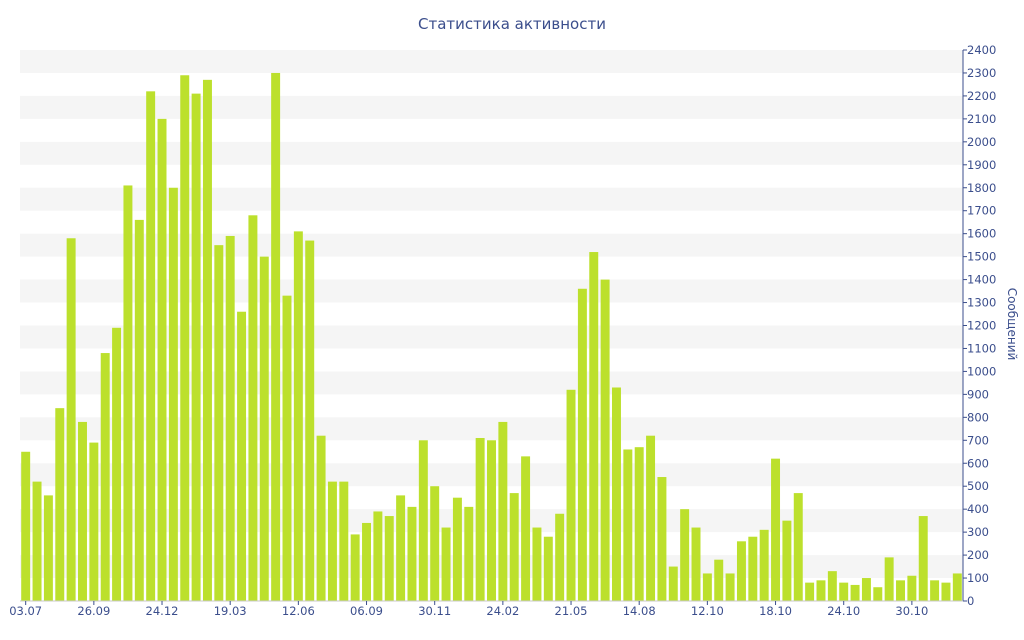 The image size is (1024, 640). What do you see at coordinates (981, 280) in the screenshot?
I see `y-tick-label: 1400` at bounding box center [981, 280].